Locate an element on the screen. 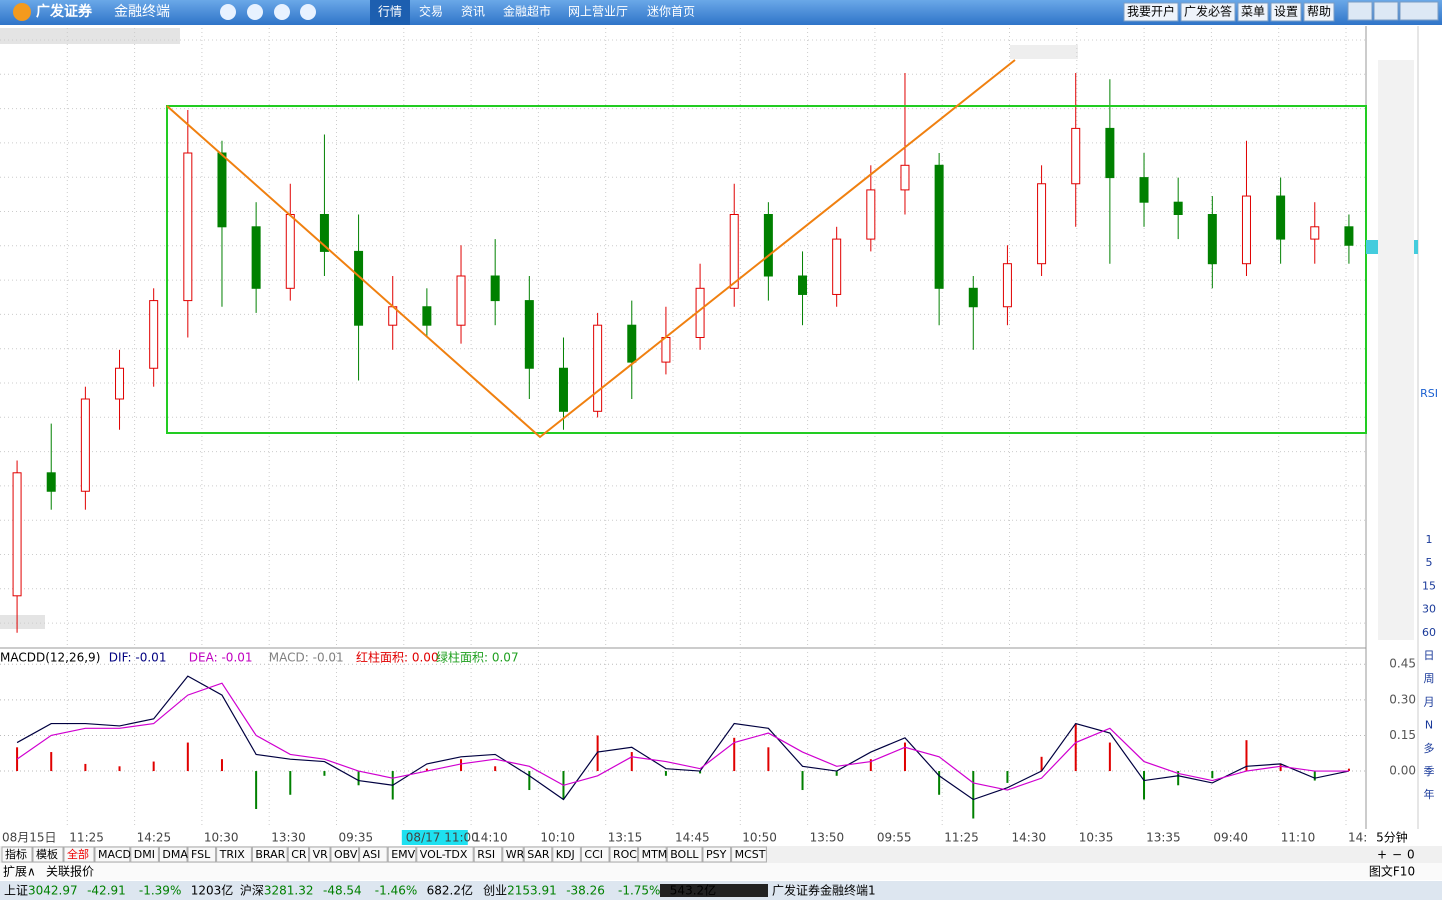 This screenshot has height=904, width=1442. zoom-button: + is located at coordinates (1382, 855).